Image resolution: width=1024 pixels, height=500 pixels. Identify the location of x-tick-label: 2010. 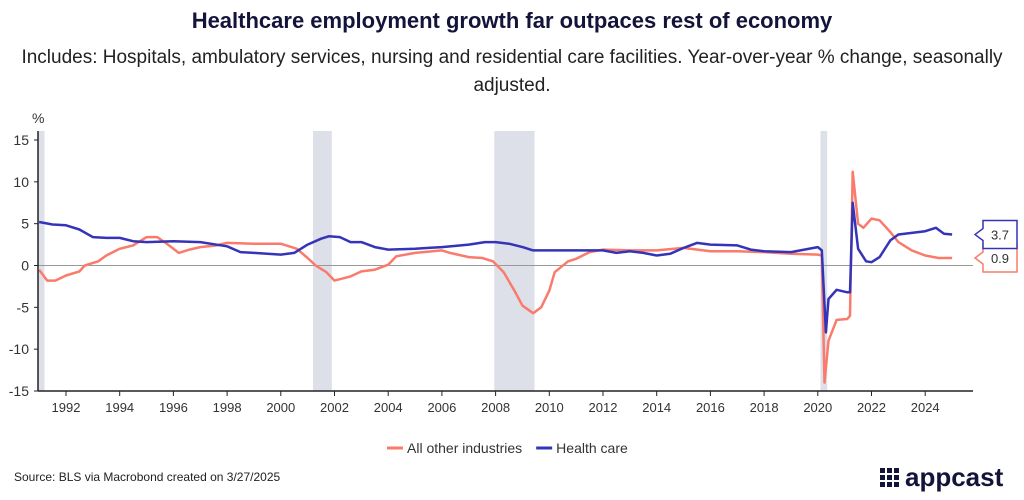
(549, 407).